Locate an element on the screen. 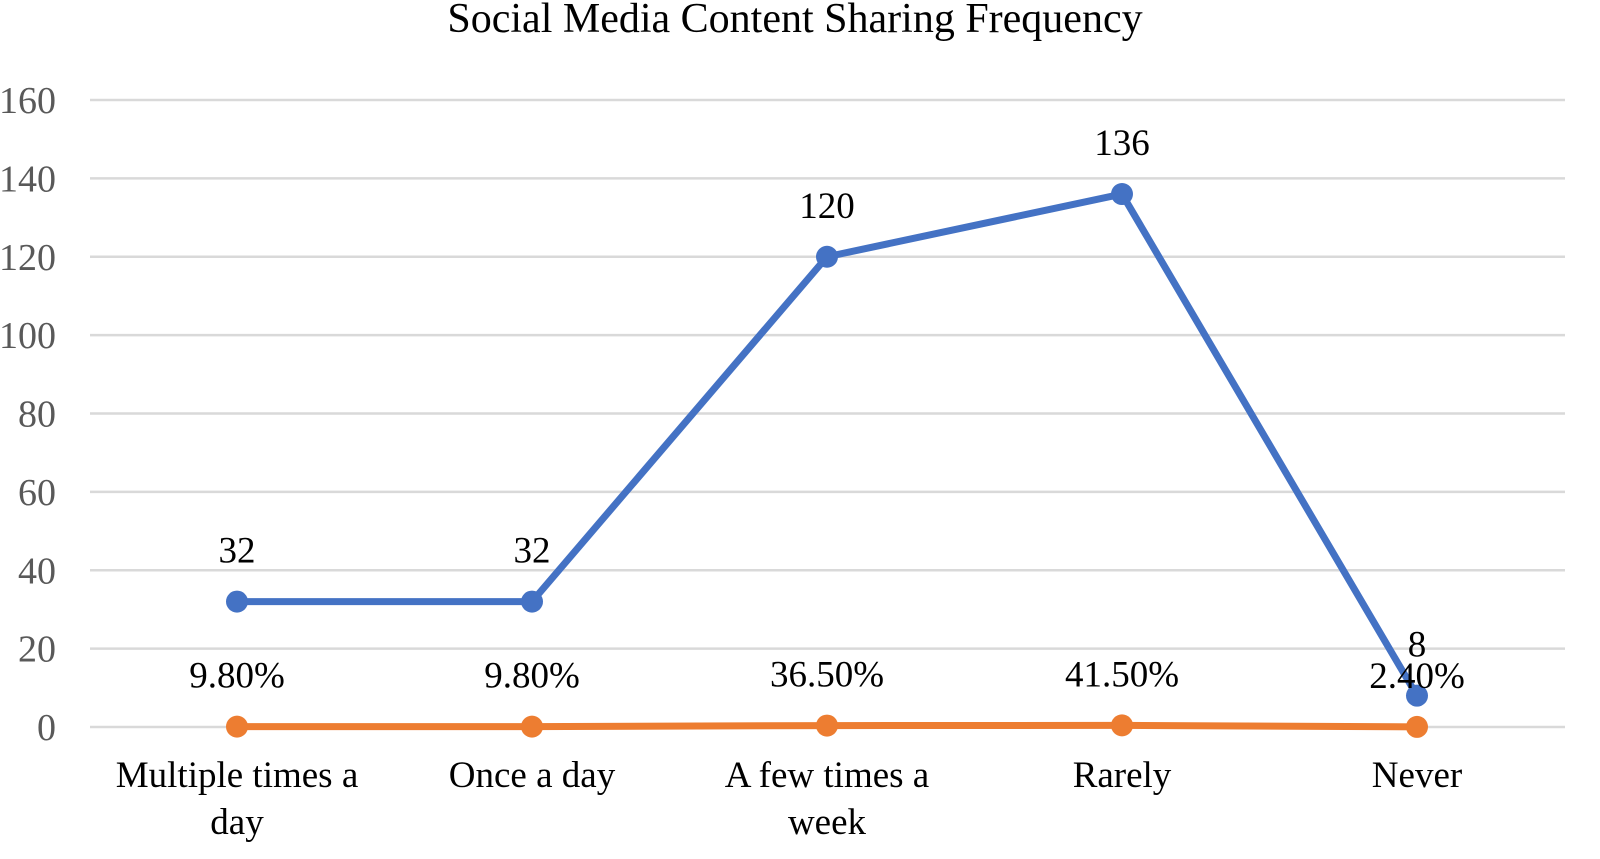 The image size is (1600, 859). x-tick-label: Never is located at coordinates (1417, 775).